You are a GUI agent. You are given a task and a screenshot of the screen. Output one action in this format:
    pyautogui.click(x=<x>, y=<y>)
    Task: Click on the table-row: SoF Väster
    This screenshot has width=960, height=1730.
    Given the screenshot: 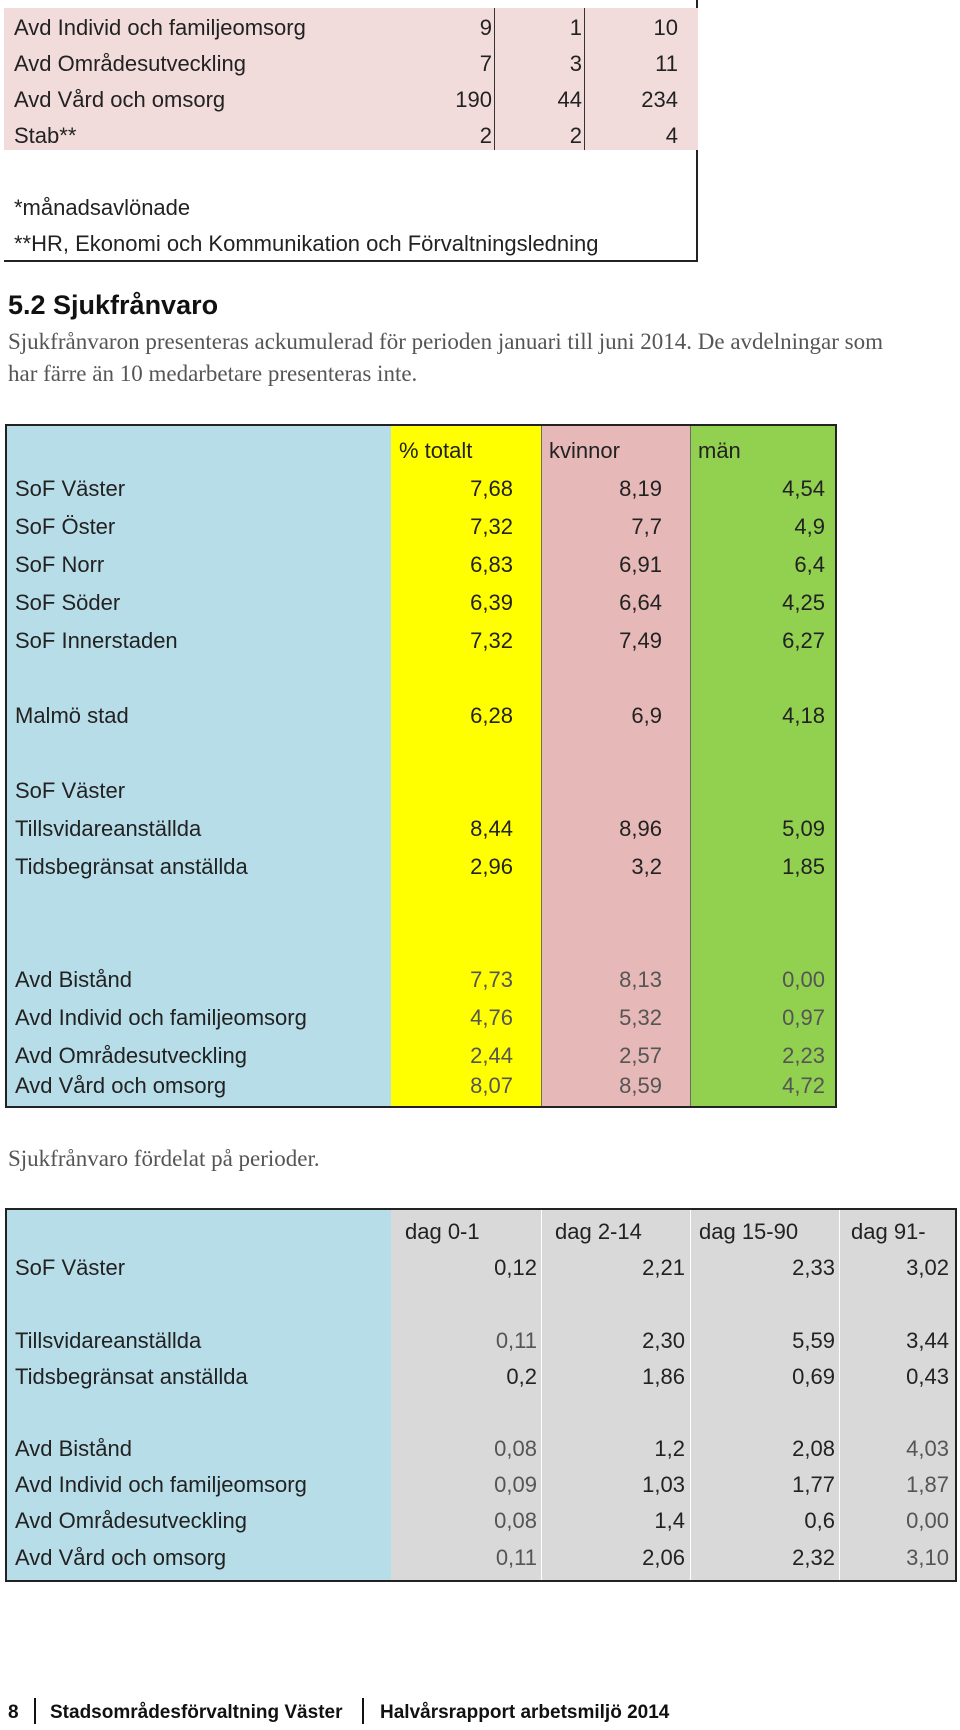 What is the action you would take?
    pyautogui.click(x=421, y=790)
    